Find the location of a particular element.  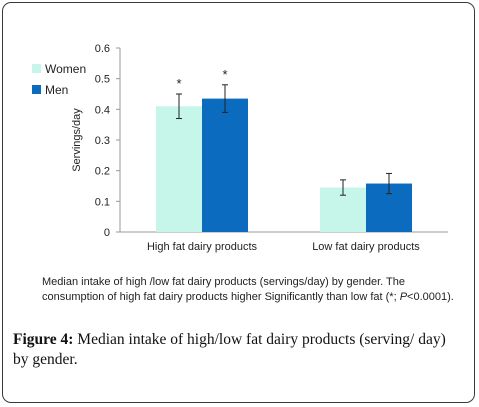

note-p-value: <0.0001). is located at coordinates (430, 297).